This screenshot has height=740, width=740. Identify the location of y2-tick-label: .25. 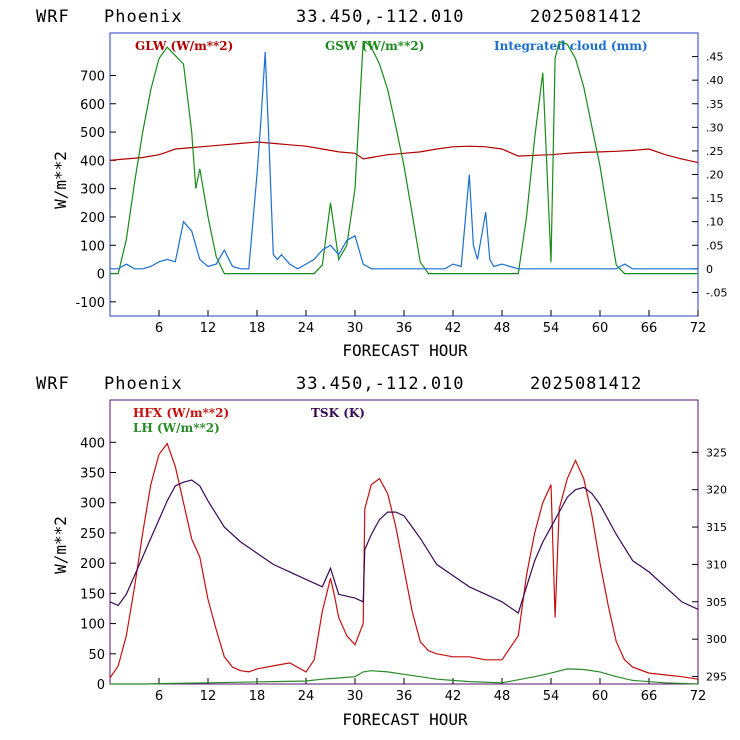
(715, 151).